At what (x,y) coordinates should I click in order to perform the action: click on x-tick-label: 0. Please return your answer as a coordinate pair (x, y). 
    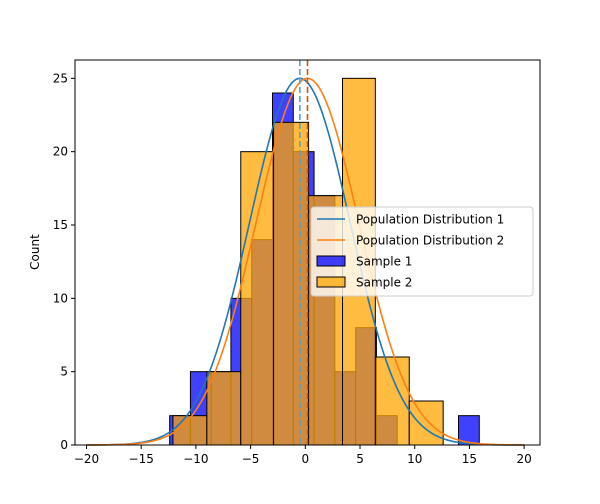
    Looking at the image, I should click on (305, 459).